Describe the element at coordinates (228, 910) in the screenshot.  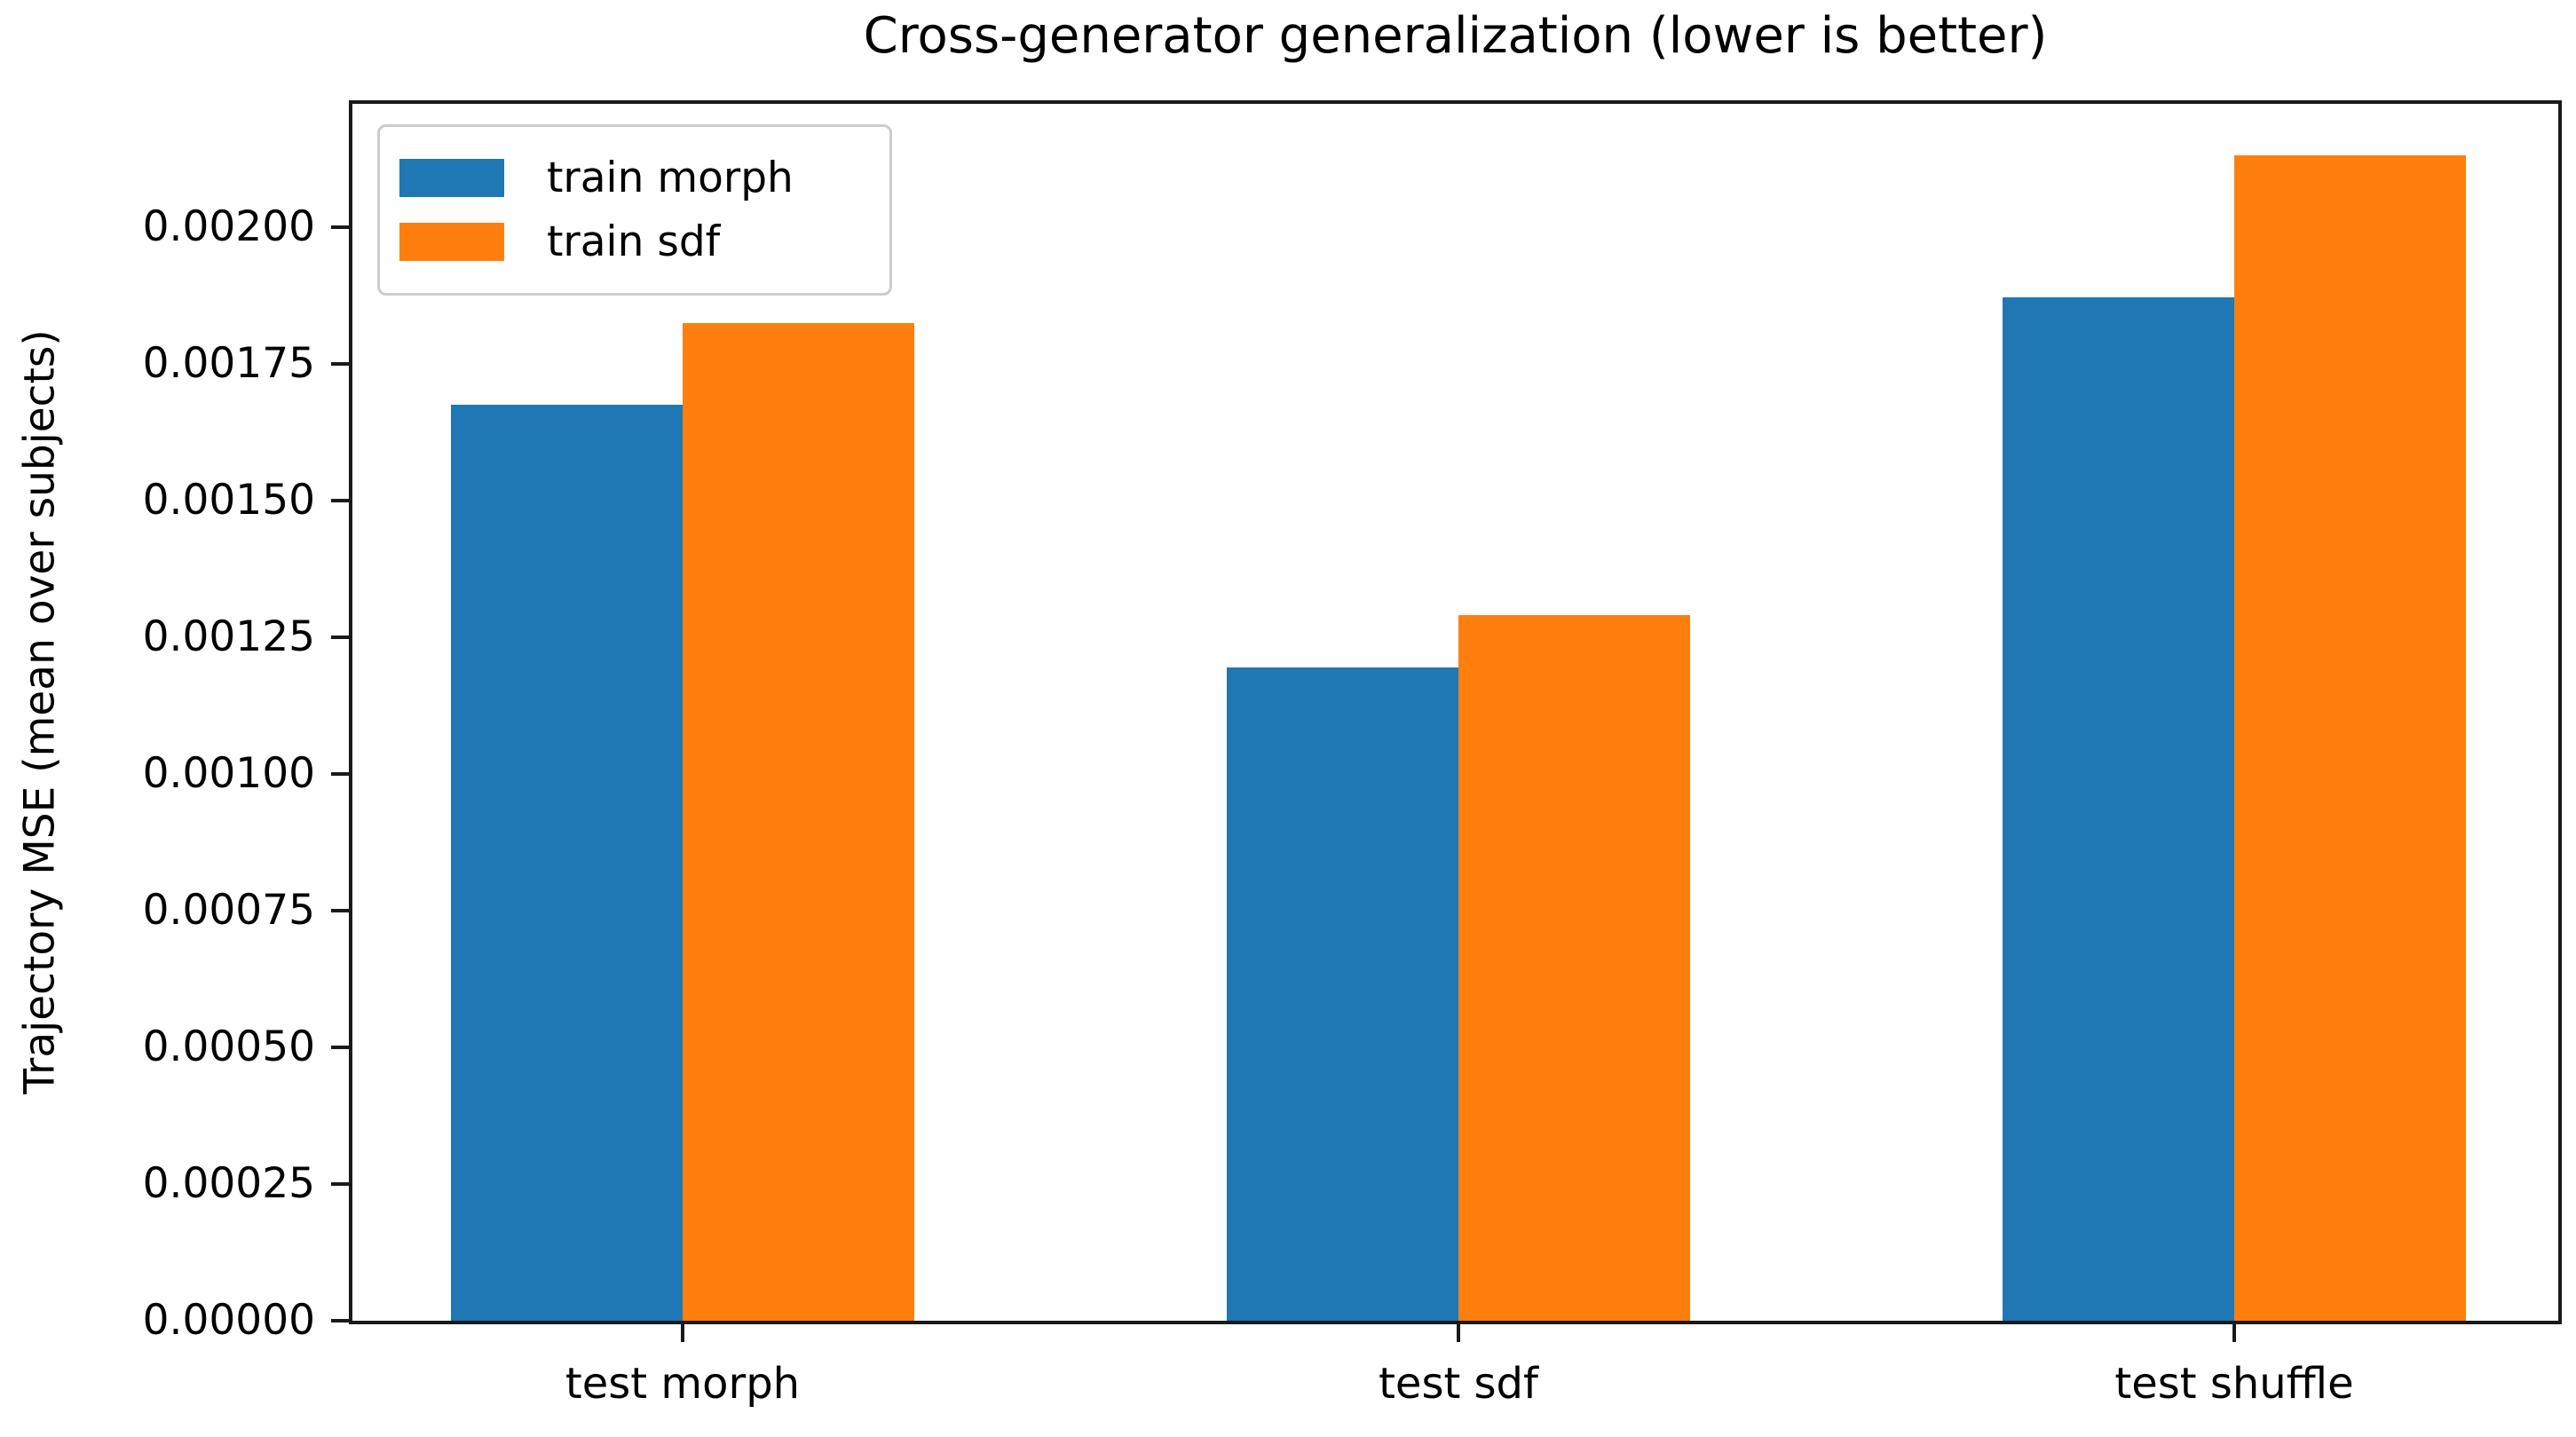
I see `y-tick-label: 0.00075` at that location.